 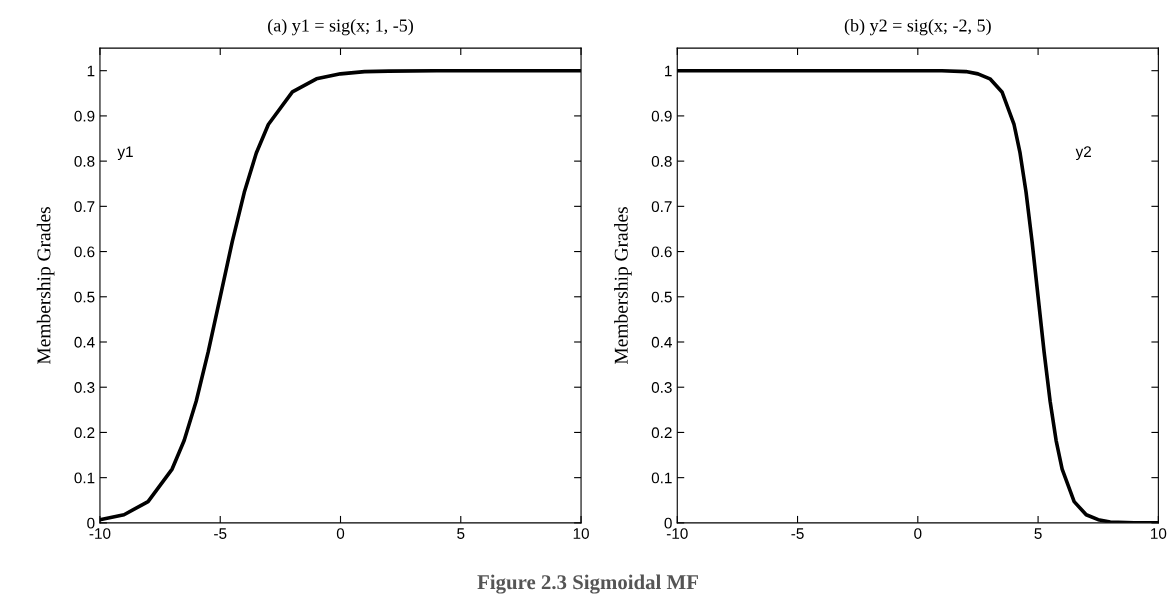 I want to click on text: y2, so click(x=1083, y=153).